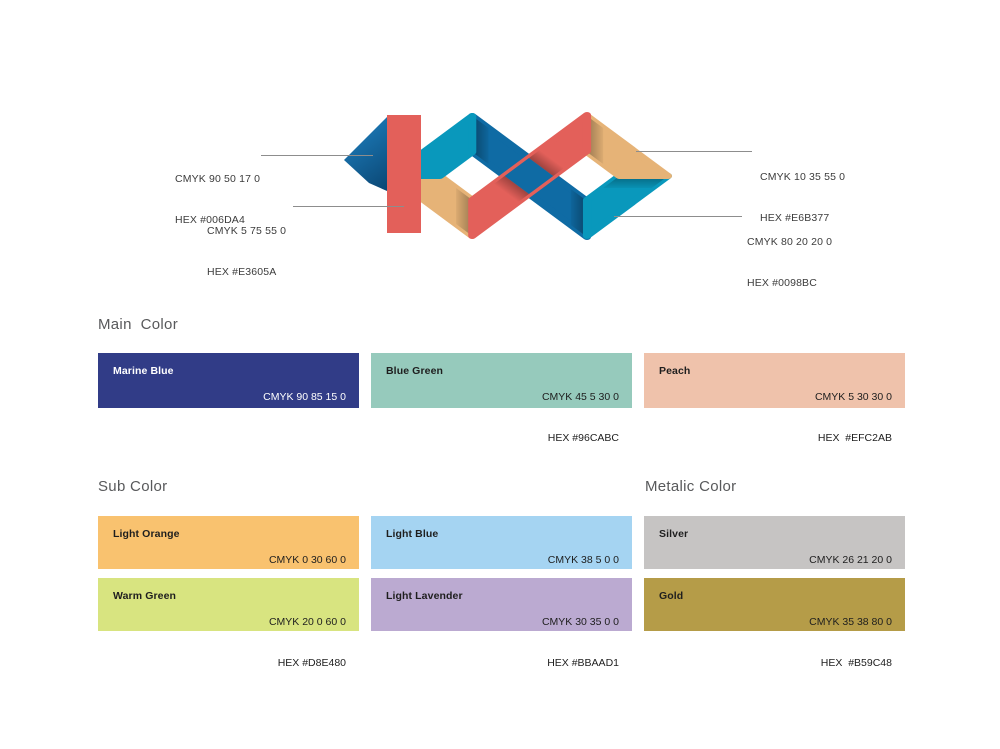  What do you see at coordinates (304, 418) in the screenshot?
I see `swatch-specs: CMYK 90 85 15 0 HEX #313C87` at bounding box center [304, 418].